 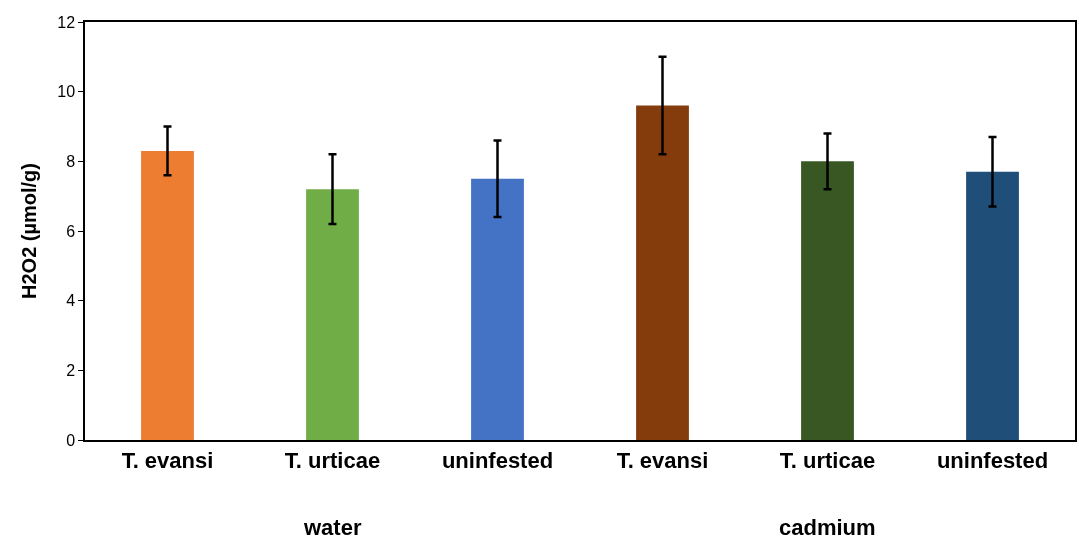 What do you see at coordinates (71, 440) in the screenshot?
I see `y-tick-label: 0` at bounding box center [71, 440].